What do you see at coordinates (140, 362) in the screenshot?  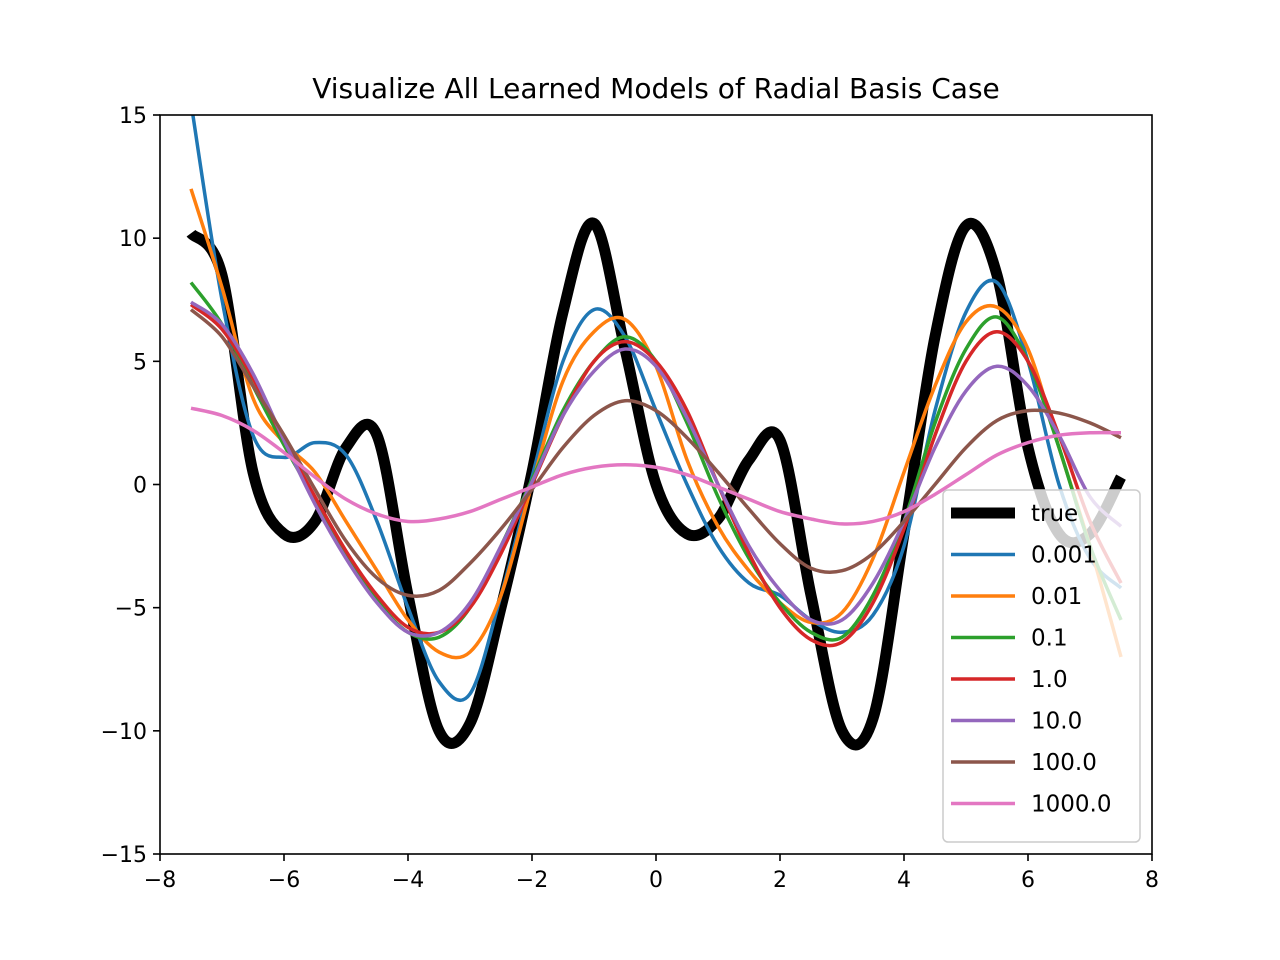 I see `y-tick-label: 5` at bounding box center [140, 362].